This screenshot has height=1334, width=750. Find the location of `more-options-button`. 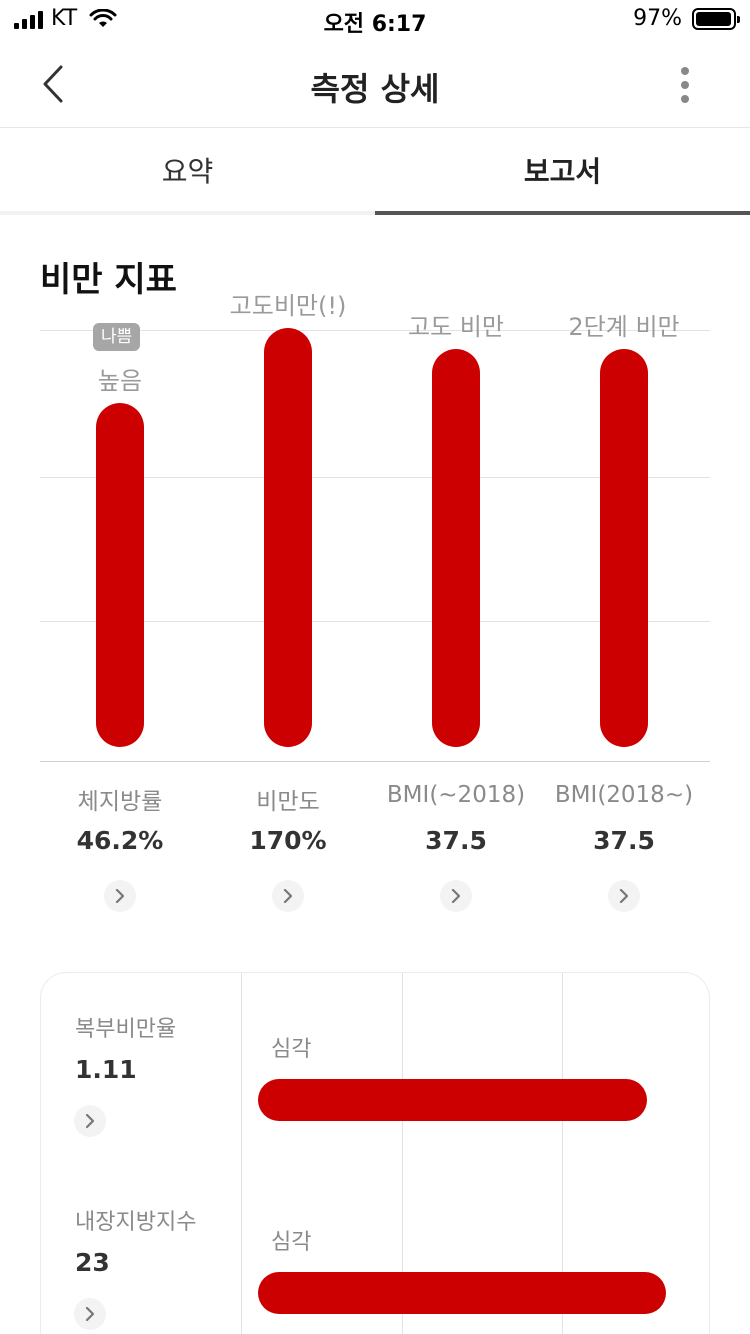

more-options-button is located at coordinates (685, 85).